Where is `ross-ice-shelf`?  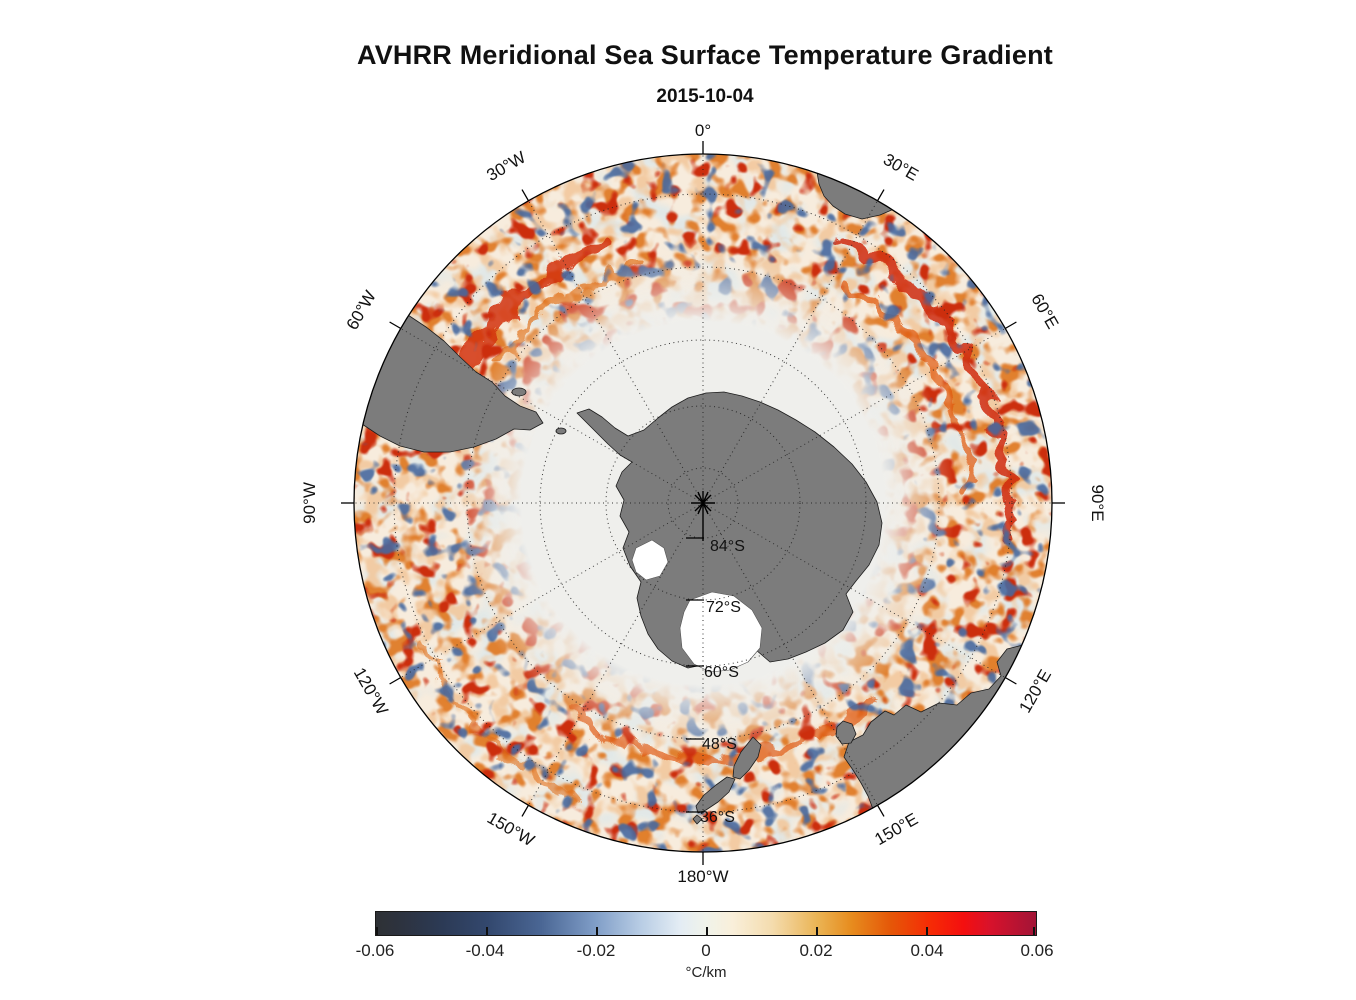
ross-ice-shelf is located at coordinates (721, 632).